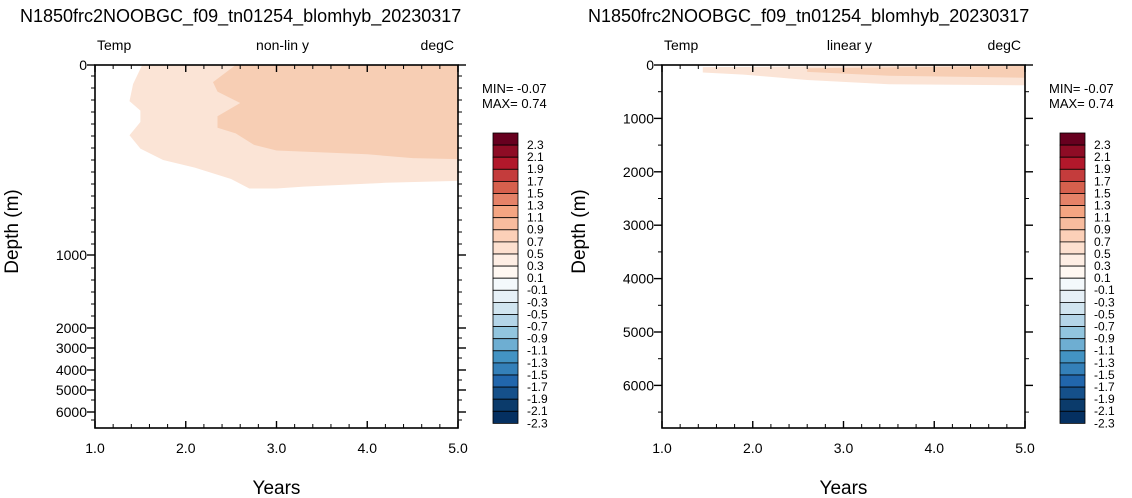  I want to click on colorbar-label: -1.1, so click(537, 351).